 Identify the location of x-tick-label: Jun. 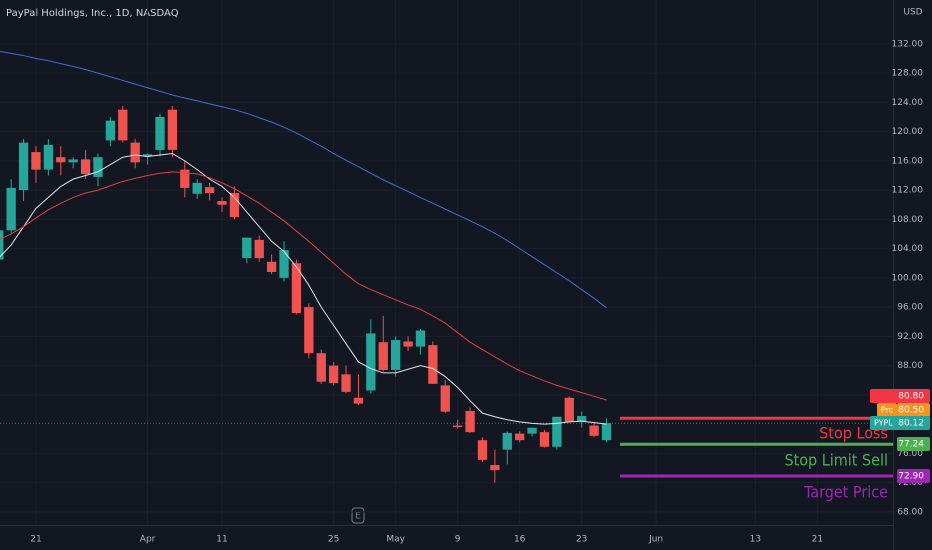
(655, 540).